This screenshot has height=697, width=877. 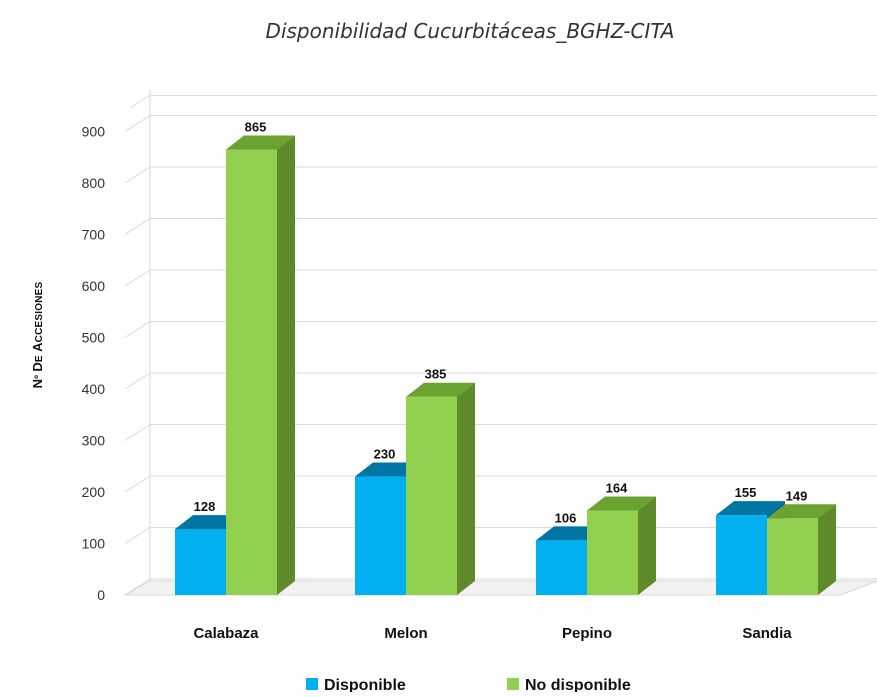 What do you see at coordinates (792, 556) in the screenshot?
I see `bar-no-disponible-sandia` at bounding box center [792, 556].